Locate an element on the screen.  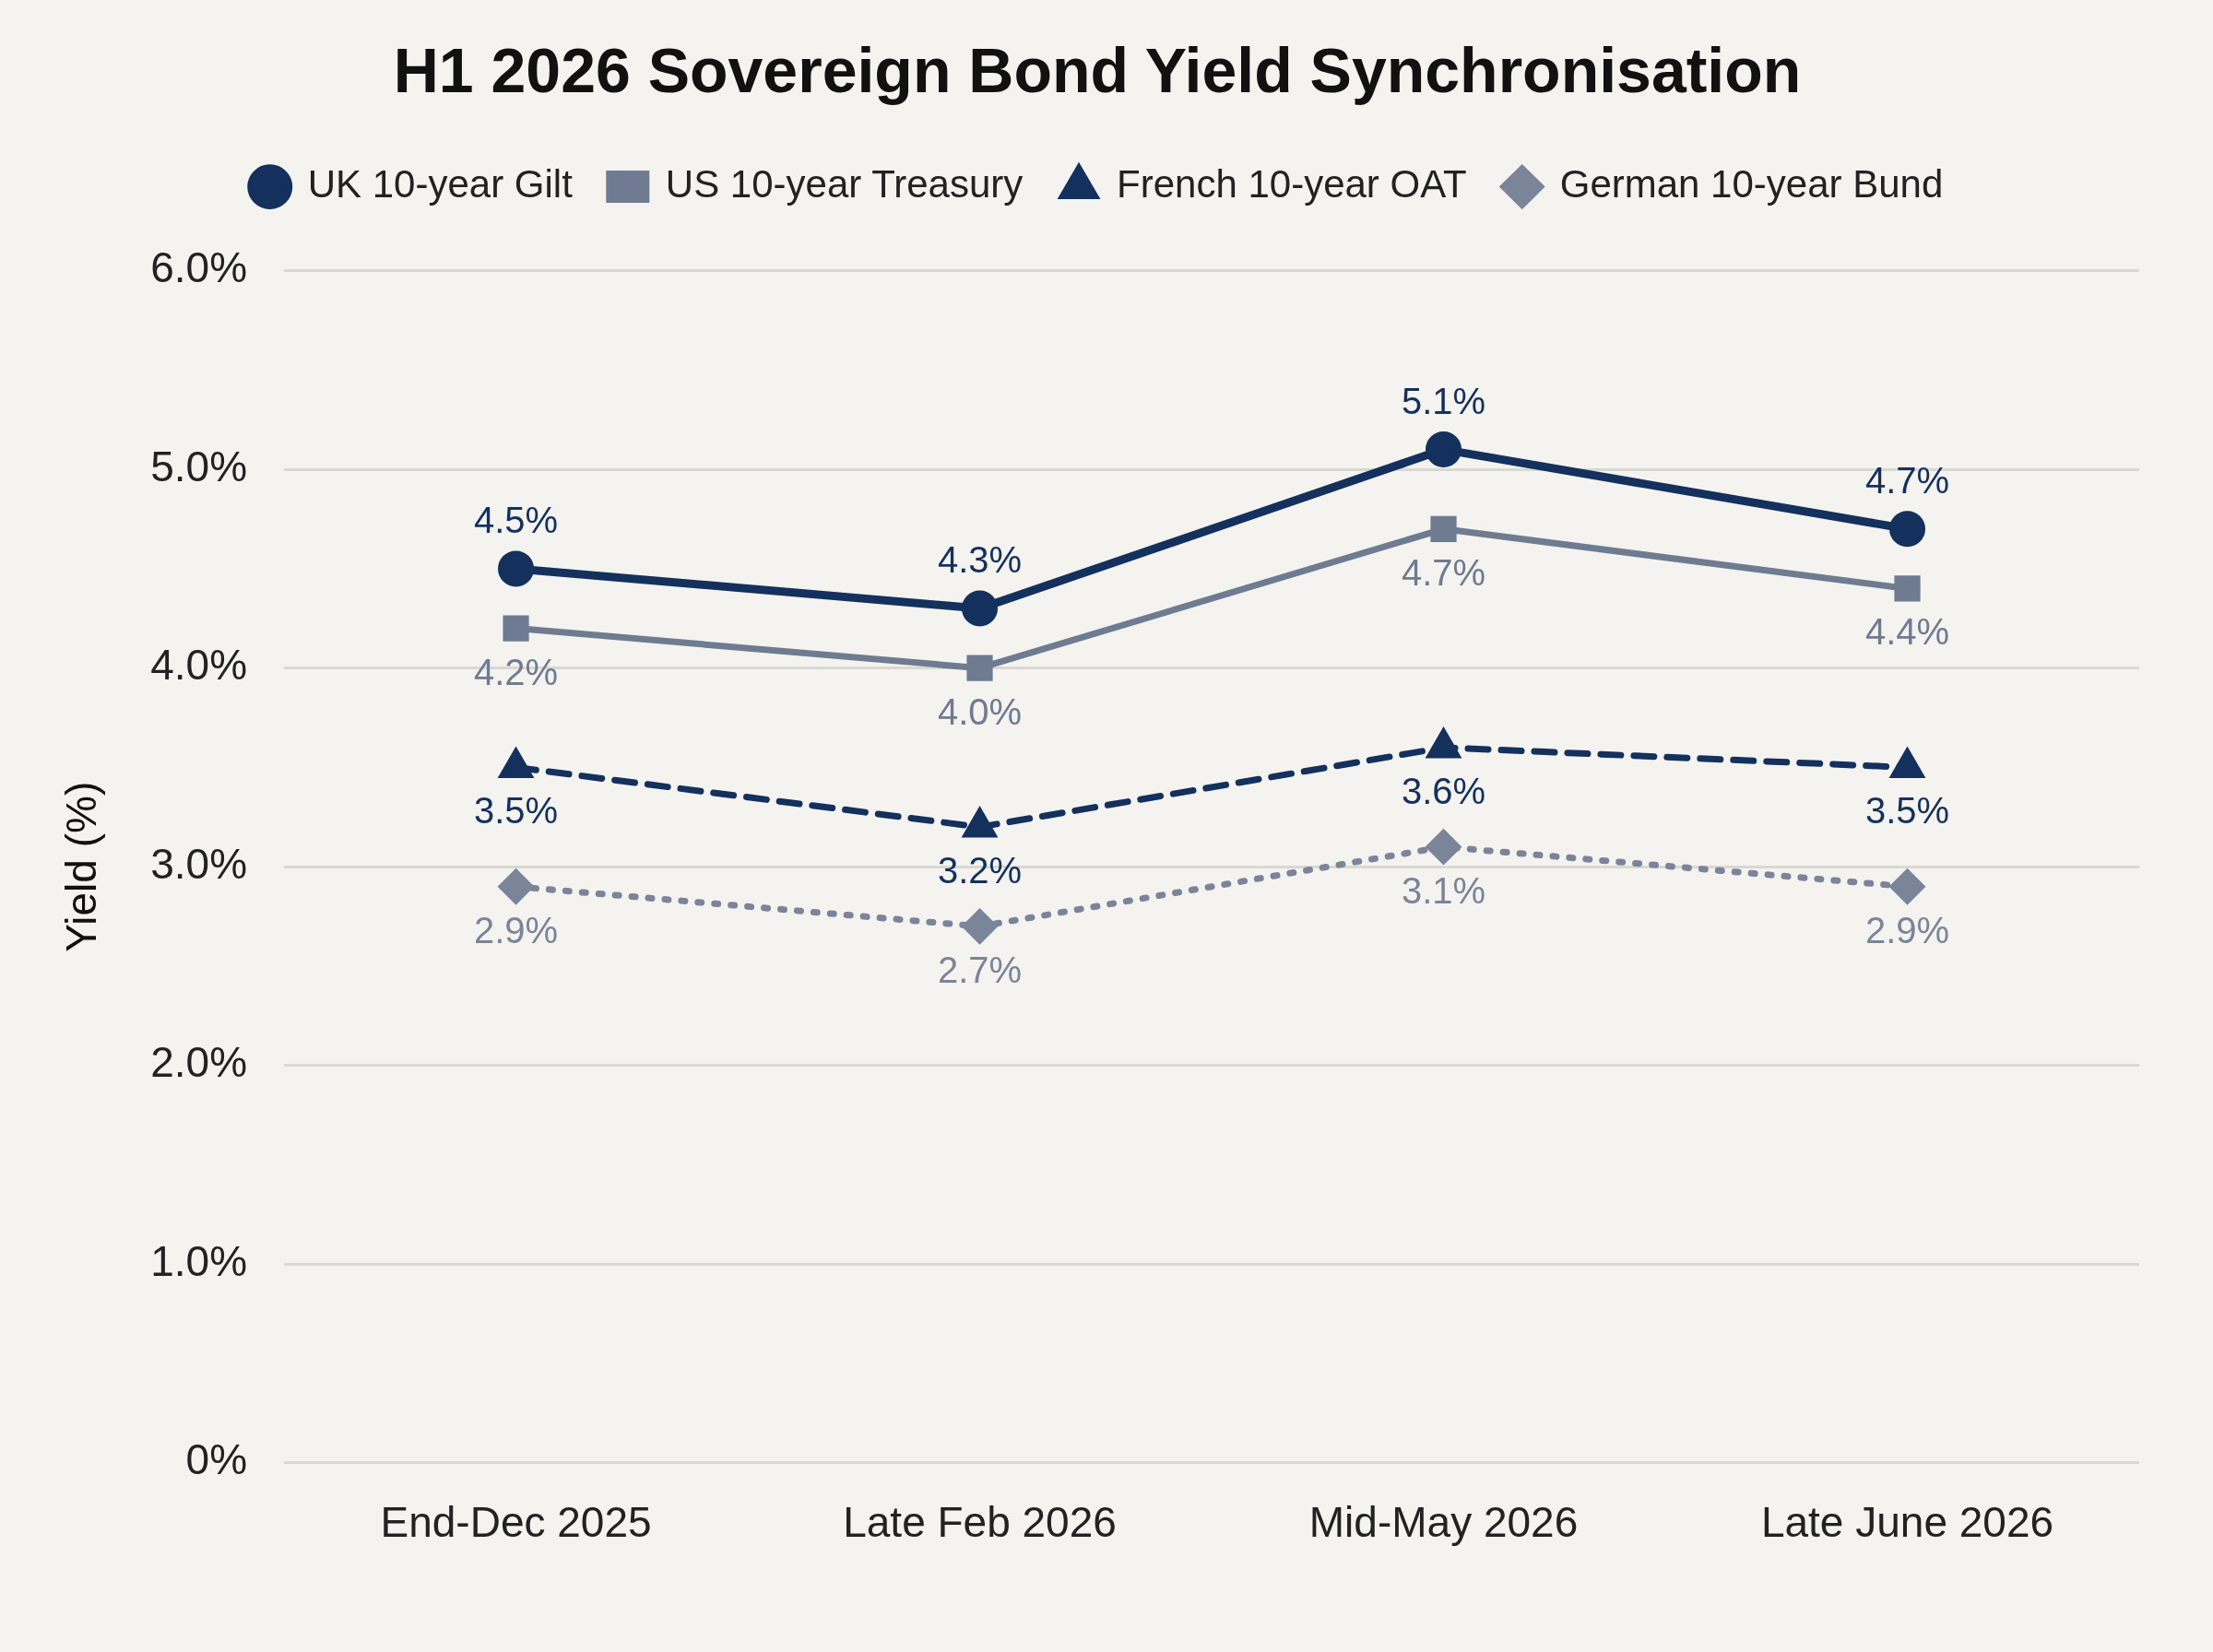
y-tick-label: 5.0% is located at coordinates (199, 466).